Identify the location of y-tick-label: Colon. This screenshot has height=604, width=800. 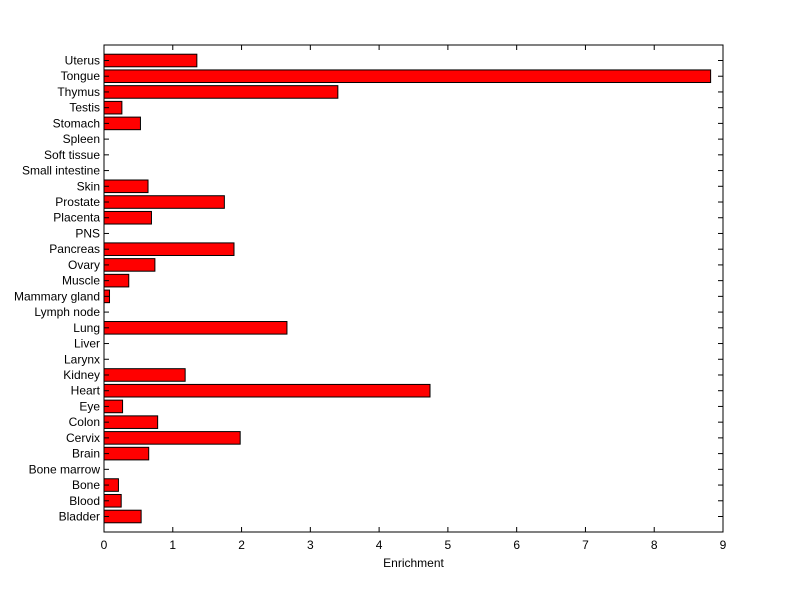
(84, 422).